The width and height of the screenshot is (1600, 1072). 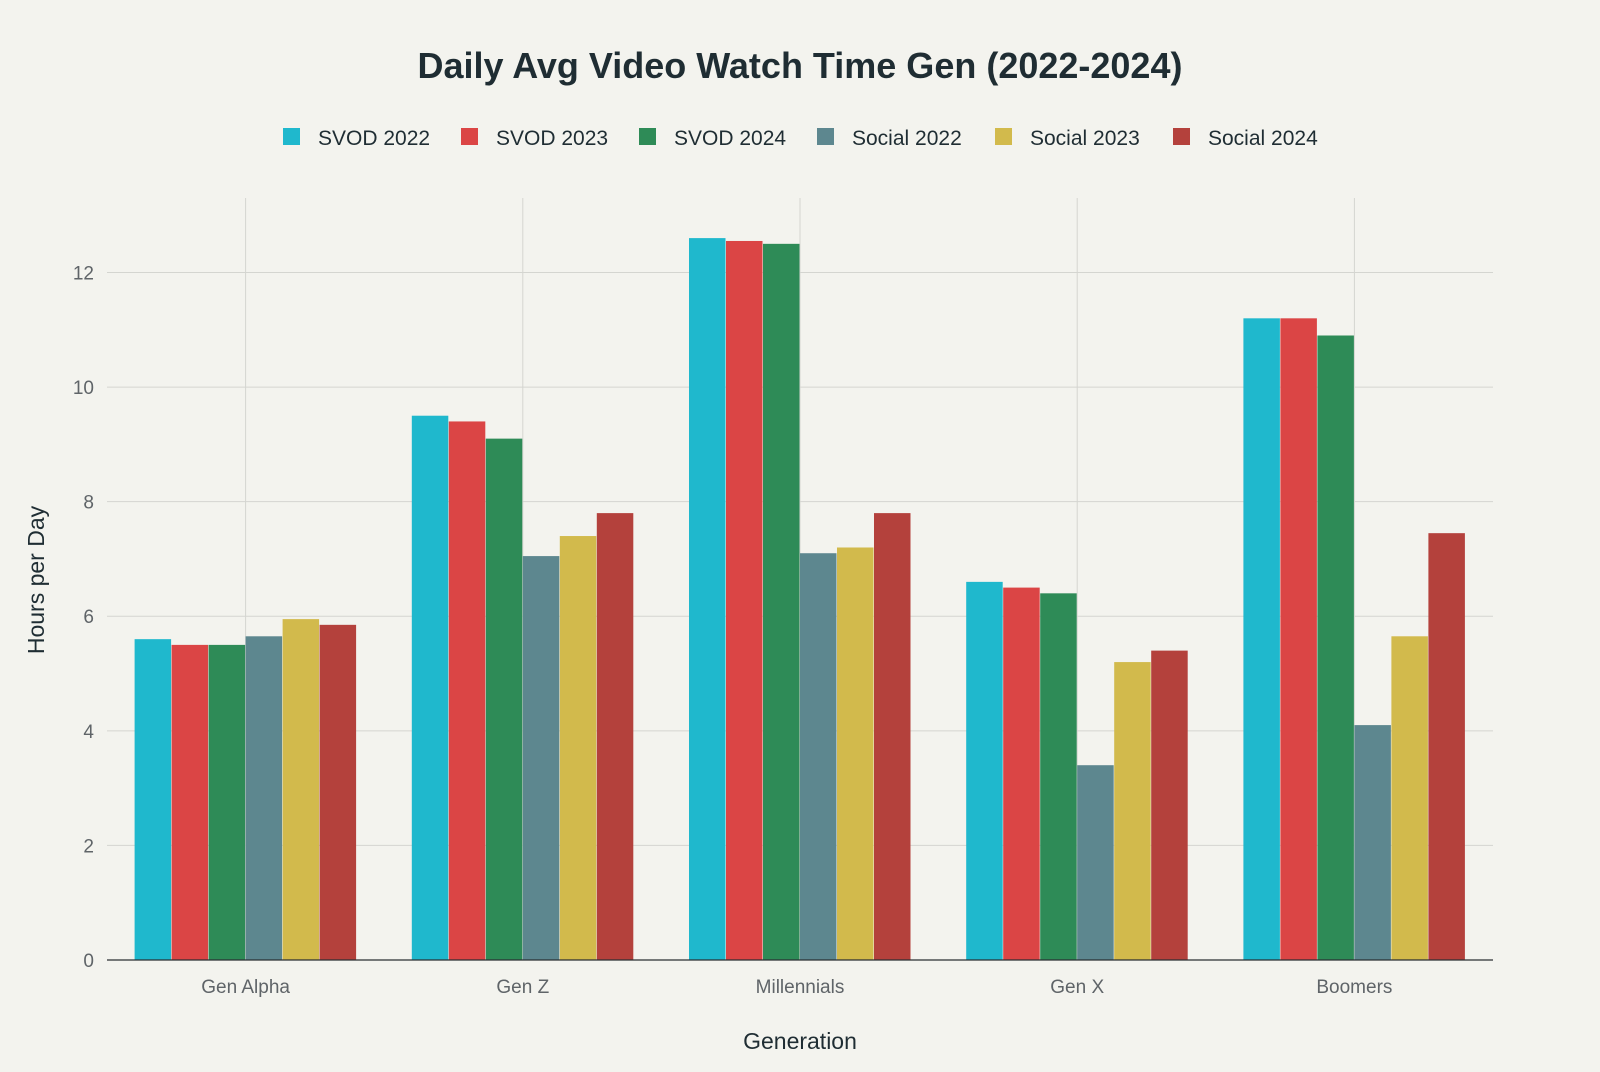 I want to click on legend-item-svod-2024: SVOD 2024, so click(x=712, y=138).